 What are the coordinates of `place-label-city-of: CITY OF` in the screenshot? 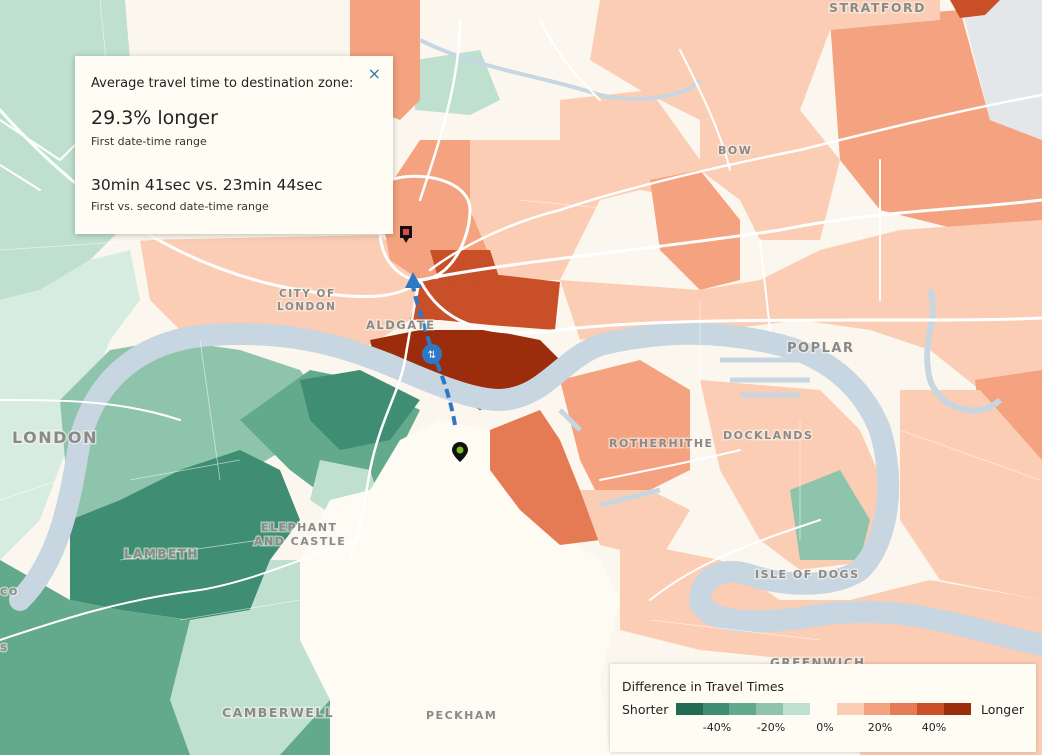 It's located at (307, 294).